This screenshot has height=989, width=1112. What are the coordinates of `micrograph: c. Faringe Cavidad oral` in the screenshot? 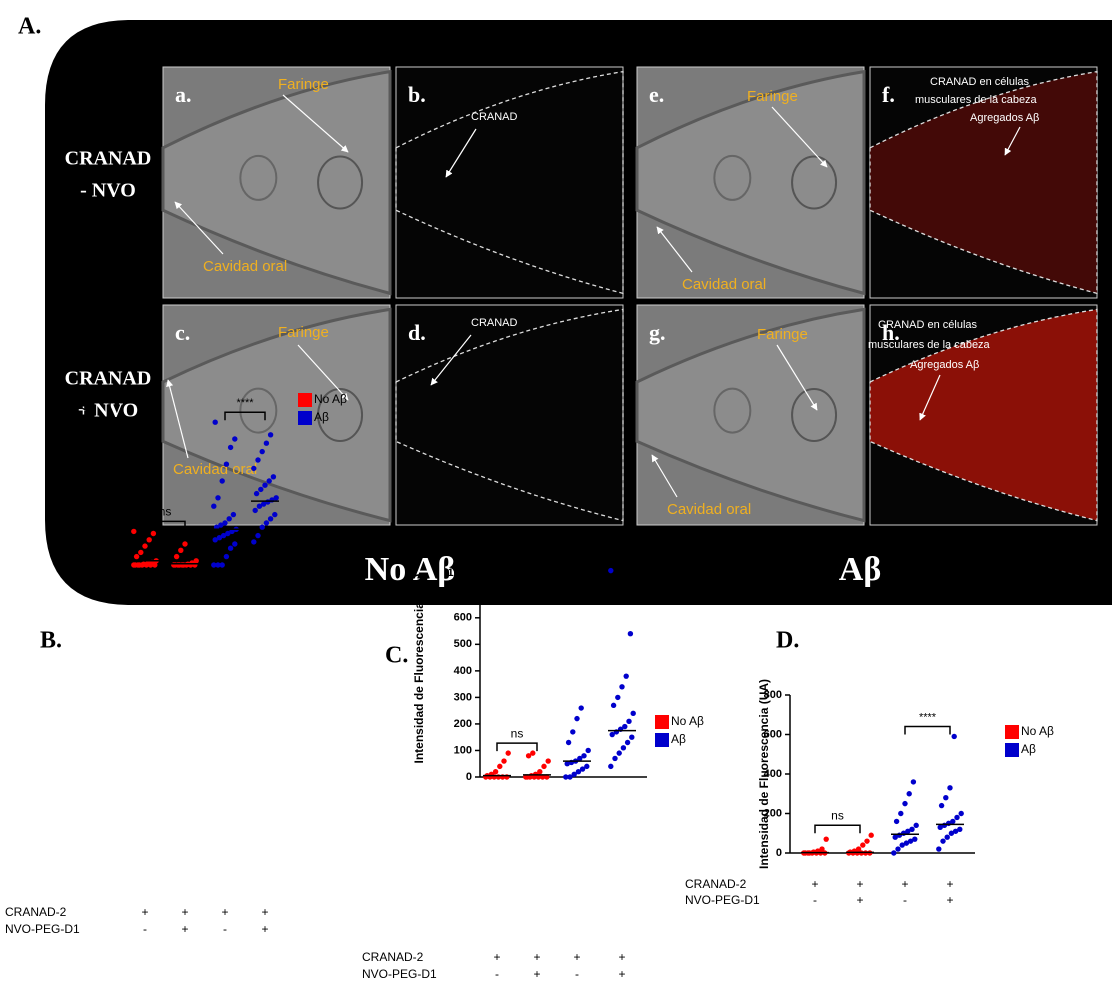 It's located at (276, 415).